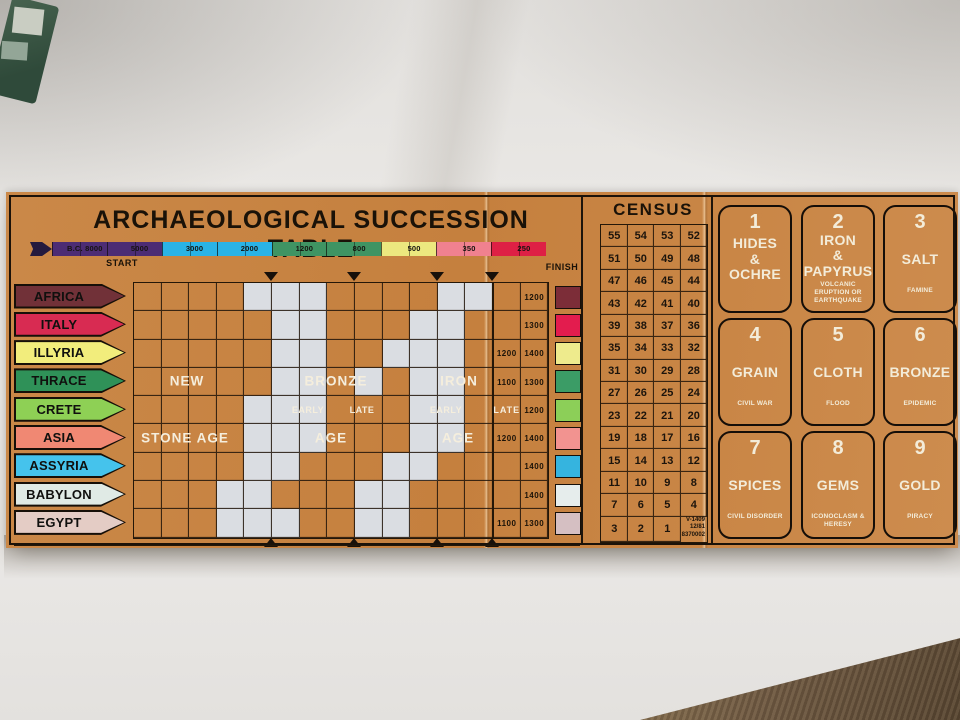 The height and width of the screenshot is (720, 960). I want to click on trade-card: 7 SPICES CIVIL DISORDER, so click(755, 485).